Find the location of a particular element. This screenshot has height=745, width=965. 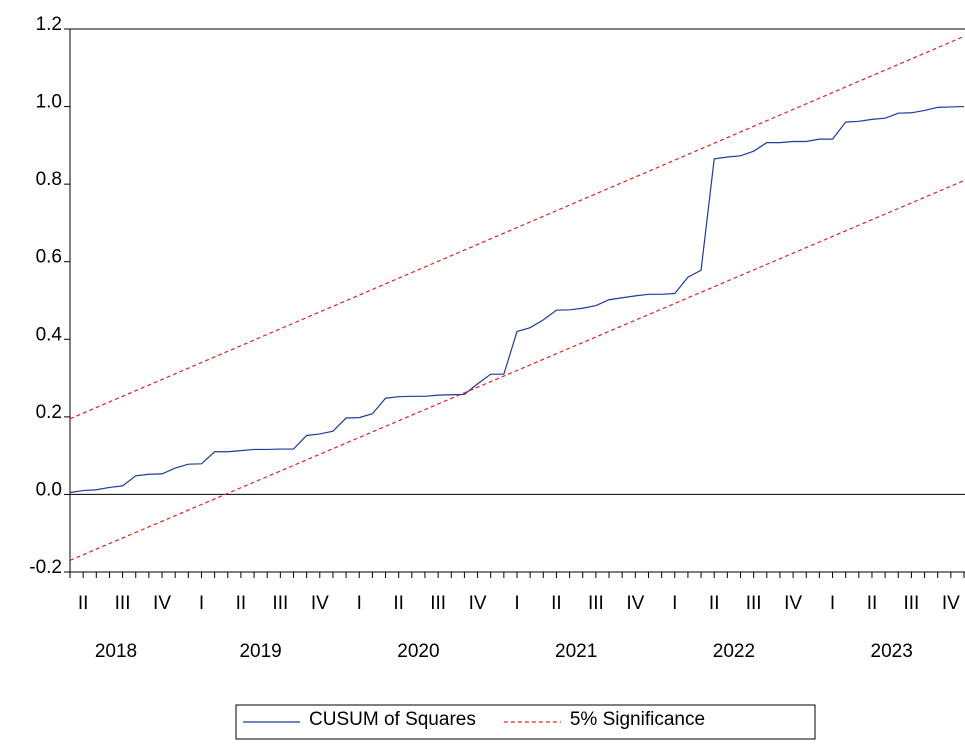

y-tick-label: 0.6 is located at coordinates (49, 257).